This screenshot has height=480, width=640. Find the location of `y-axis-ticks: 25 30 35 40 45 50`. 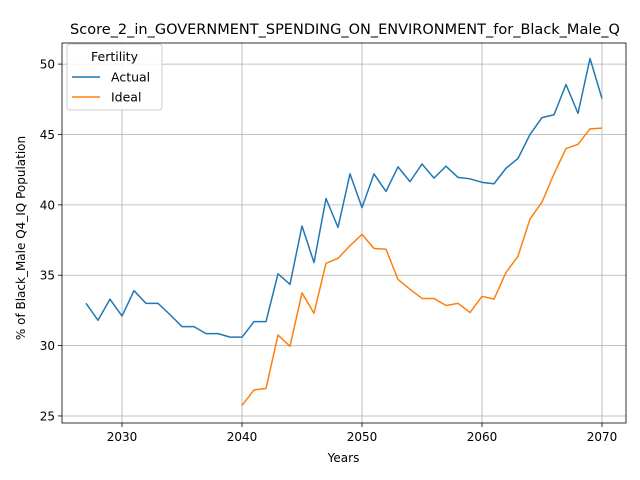

y-axis-ticks: 25 30 35 40 45 50 is located at coordinates (51, 240).